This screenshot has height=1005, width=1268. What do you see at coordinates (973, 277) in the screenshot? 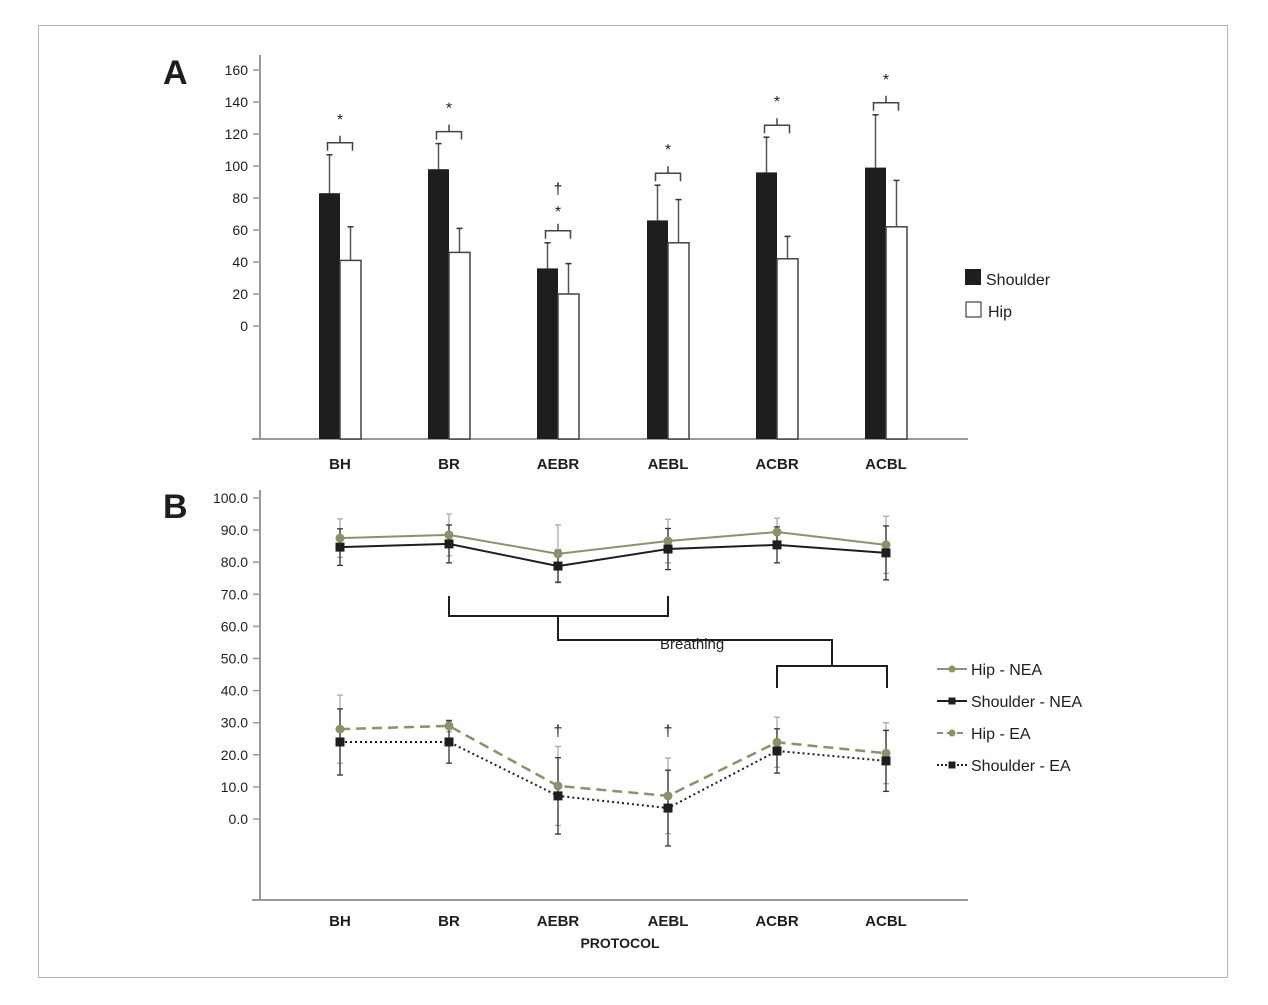
I see `legend-swatch-shoulder` at bounding box center [973, 277].